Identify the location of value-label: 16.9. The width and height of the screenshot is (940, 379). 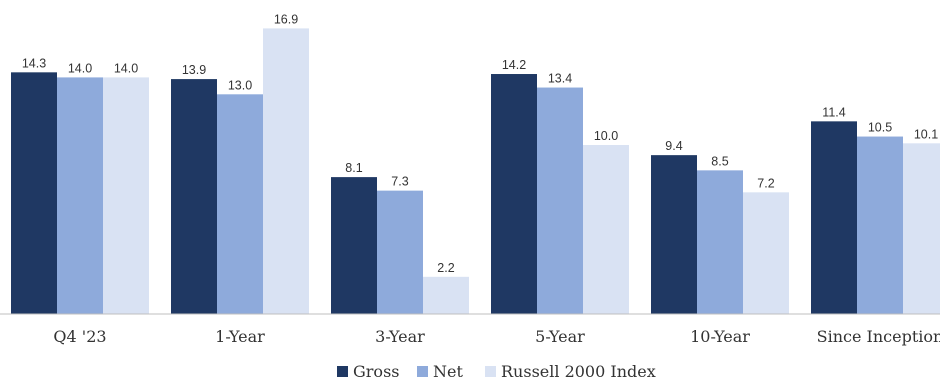
(286, 19).